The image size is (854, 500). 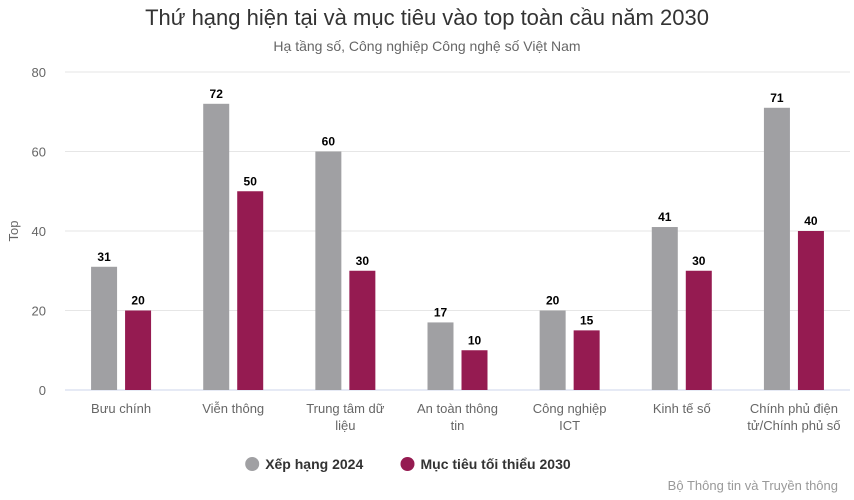 I want to click on x-tick-label: An toàn thông, so click(x=457, y=408).